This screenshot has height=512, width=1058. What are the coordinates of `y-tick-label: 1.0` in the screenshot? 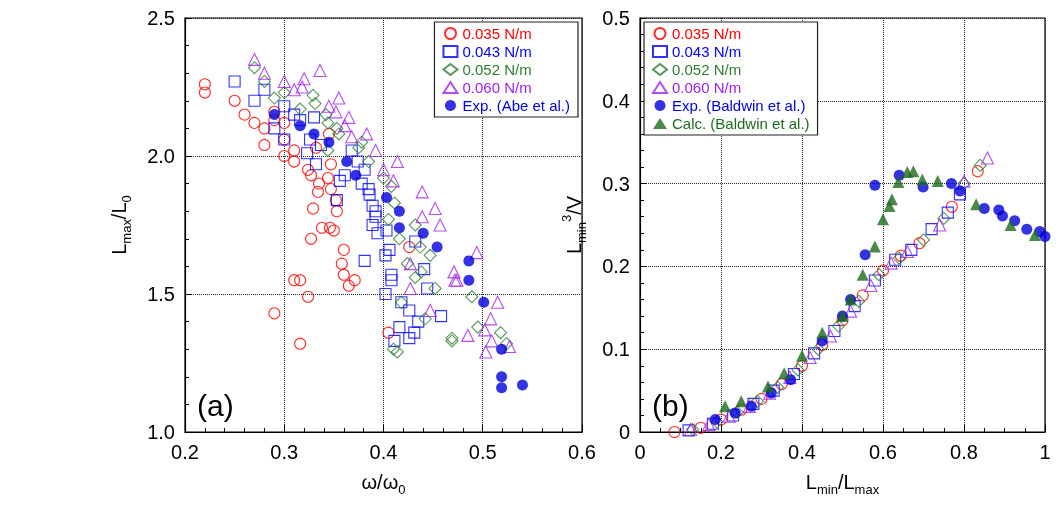 It's located at (161, 432).